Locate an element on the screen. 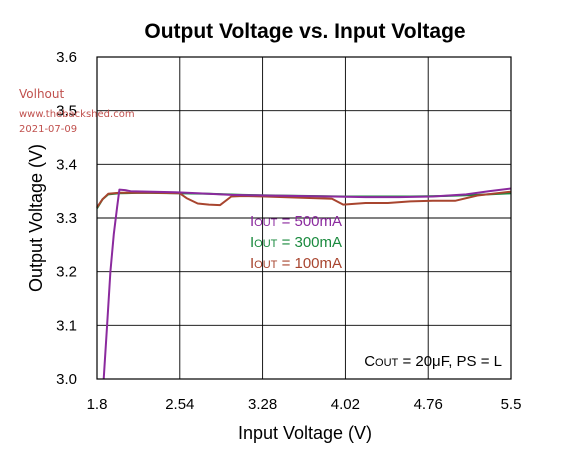 The width and height of the screenshot is (564, 458). x-axis-label: Input Voltage (V) is located at coordinates (305, 433).